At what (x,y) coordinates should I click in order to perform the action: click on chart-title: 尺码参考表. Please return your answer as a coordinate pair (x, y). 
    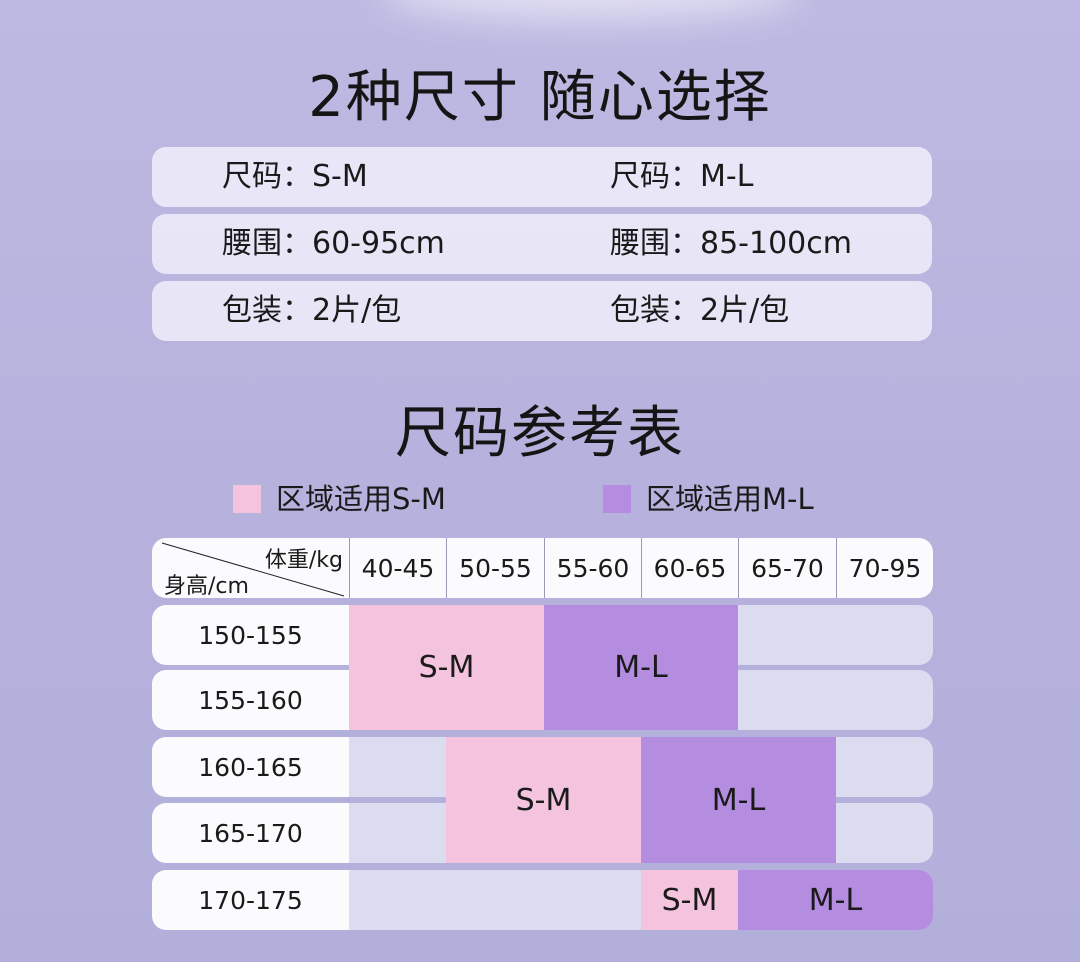
    Looking at the image, I should click on (540, 433).